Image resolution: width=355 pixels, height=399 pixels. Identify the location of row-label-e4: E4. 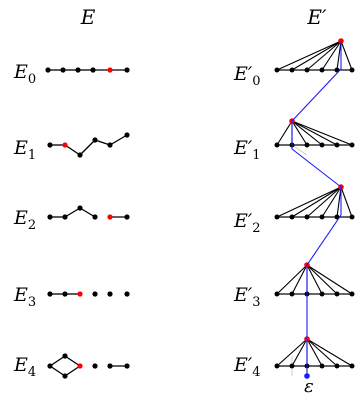
(24, 367).